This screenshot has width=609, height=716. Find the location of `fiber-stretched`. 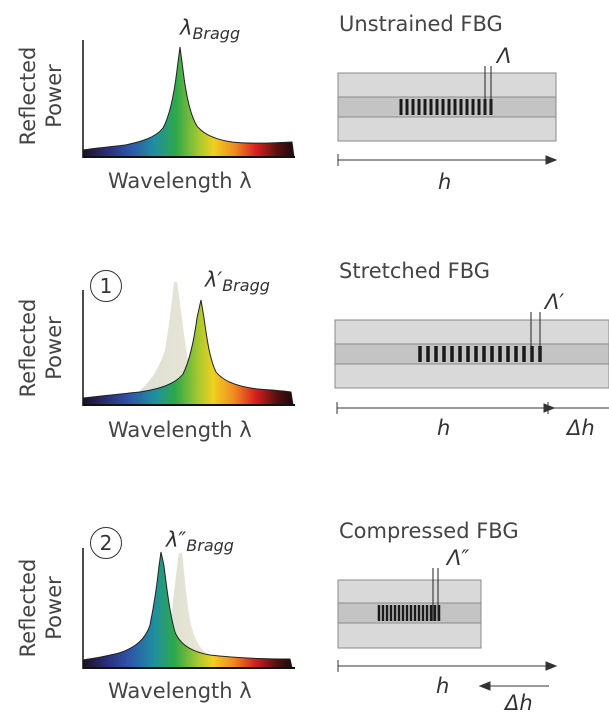

fiber-stretched is located at coordinates (471, 363).